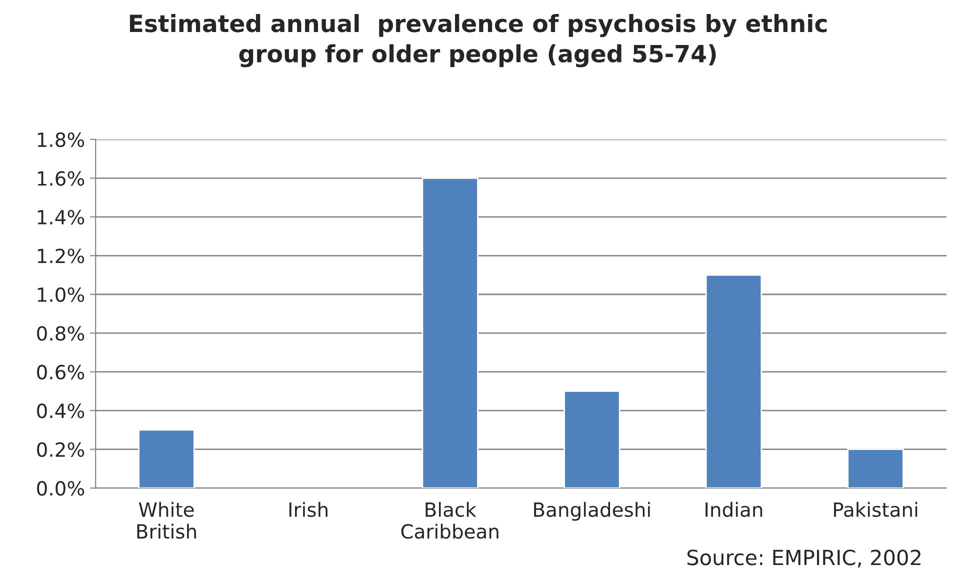 Image resolution: width=956 pixels, height=581 pixels. What do you see at coordinates (478, 41) in the screenshot?
I see `chart-title: Estimated annual prevalence of psychosis by ethnic group for older people (aged 55-74)` at bounding box center [478, 41].